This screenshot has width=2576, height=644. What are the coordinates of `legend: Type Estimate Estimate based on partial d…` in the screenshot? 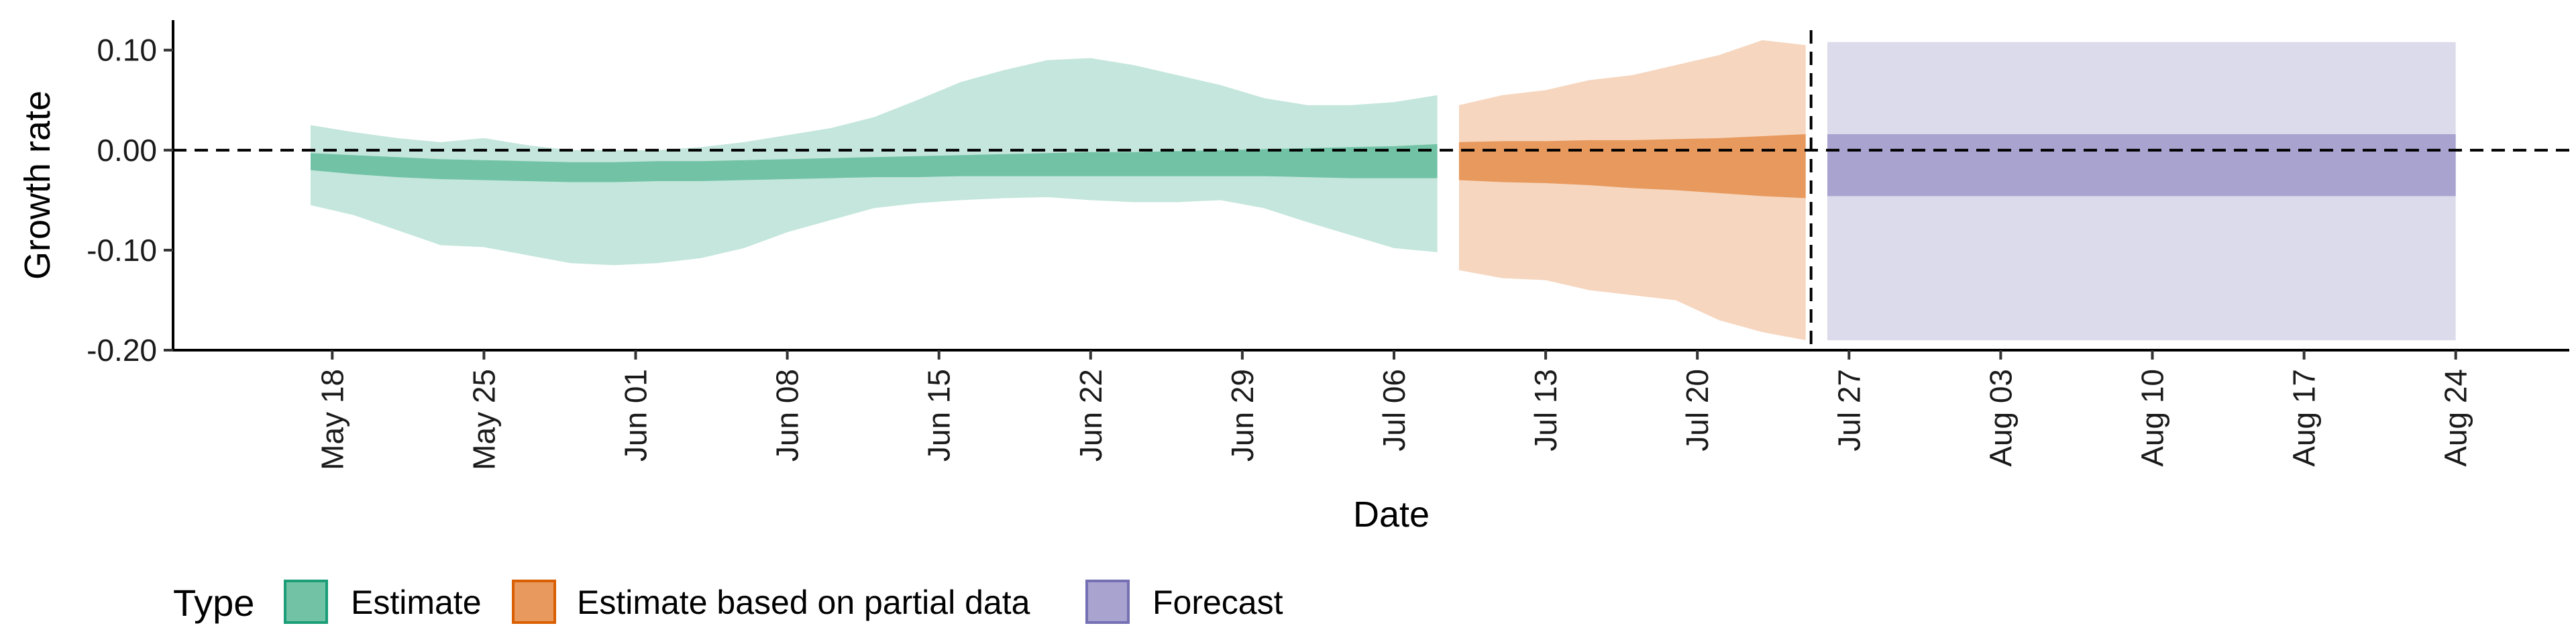 It's located at (728, 602).